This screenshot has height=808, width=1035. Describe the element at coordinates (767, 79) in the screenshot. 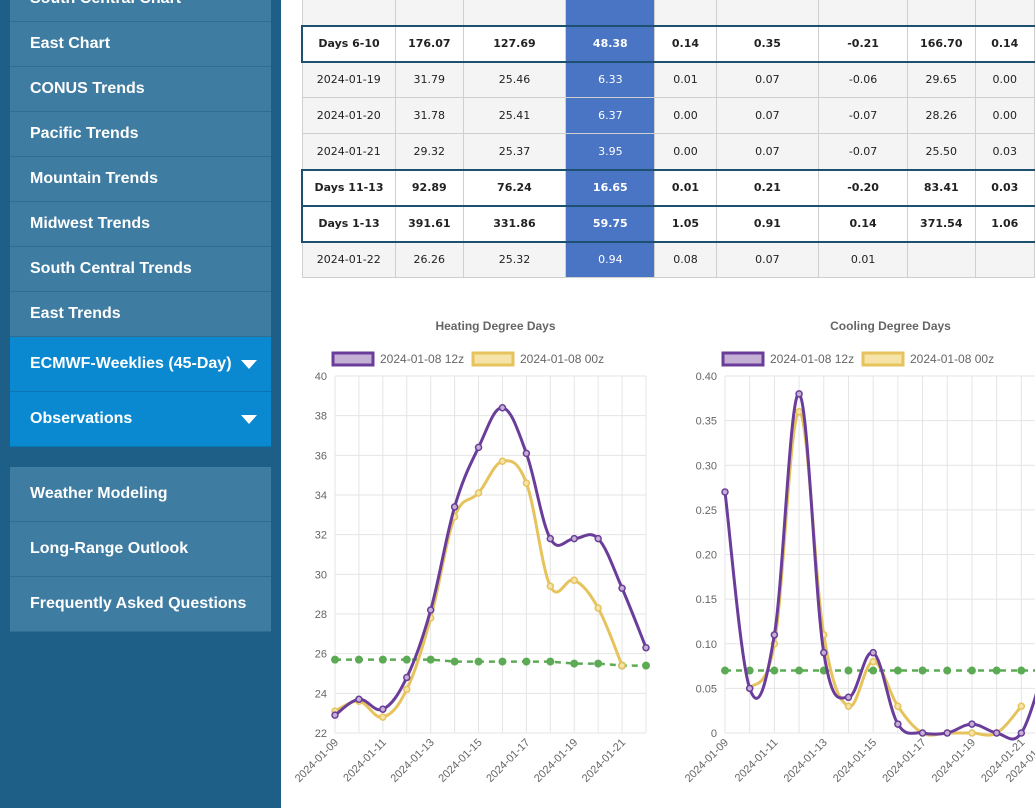

I see `table-cell: 0.07` at that location.